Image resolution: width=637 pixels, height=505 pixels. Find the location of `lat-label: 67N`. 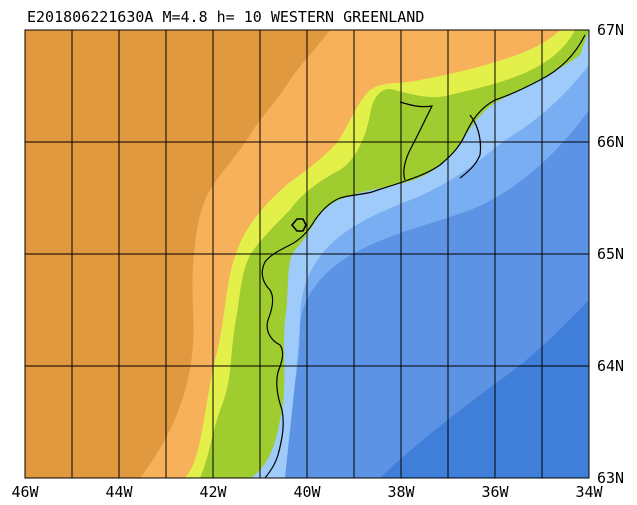

lat-label: 67N is located at coordinates (610, 30).